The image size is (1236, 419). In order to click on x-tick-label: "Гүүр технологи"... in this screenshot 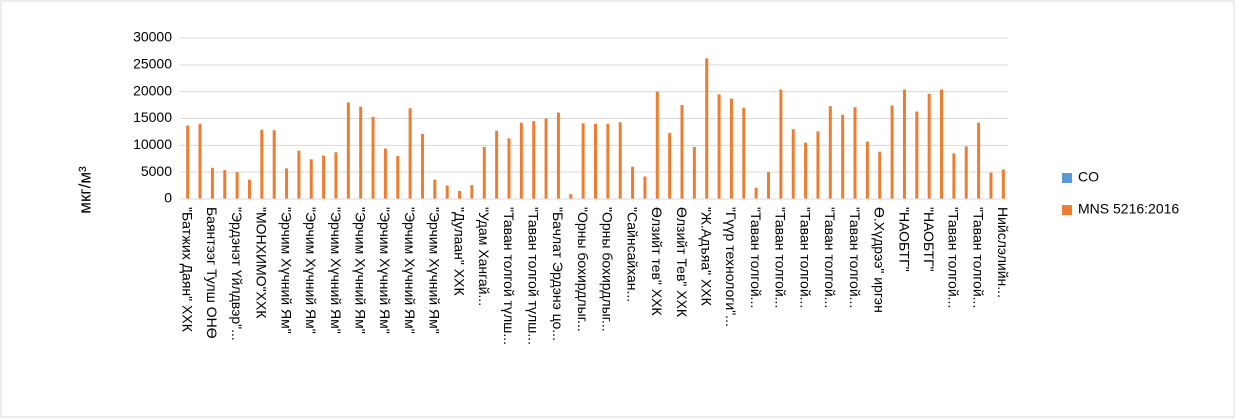, I will do `click(731, 267)`.